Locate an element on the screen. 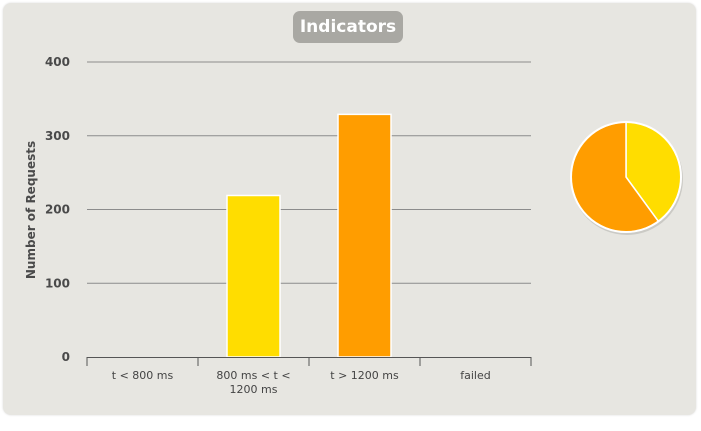 The image size is (701, 431). y-tick-label: 100 is located at coordinates (57, 283).